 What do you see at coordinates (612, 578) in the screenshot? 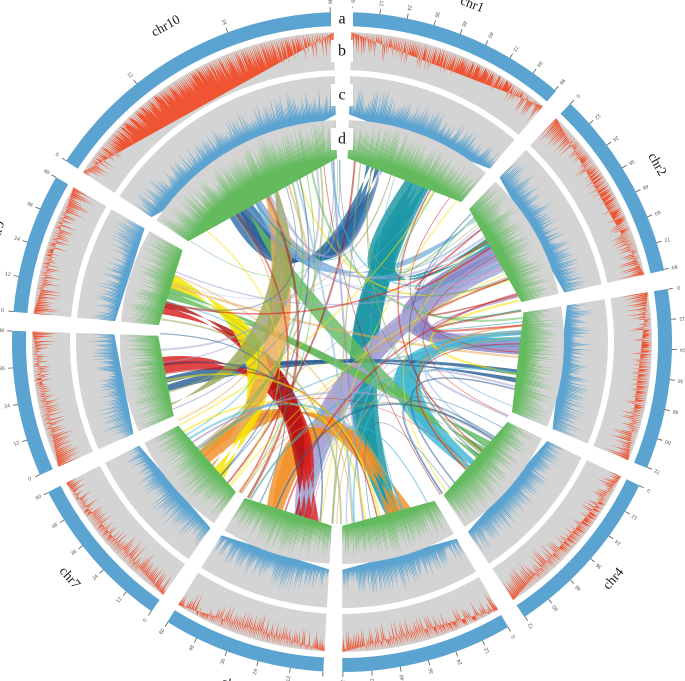
I see `chromosome-label-chr4: chr4` at bounding box center [612, 578].